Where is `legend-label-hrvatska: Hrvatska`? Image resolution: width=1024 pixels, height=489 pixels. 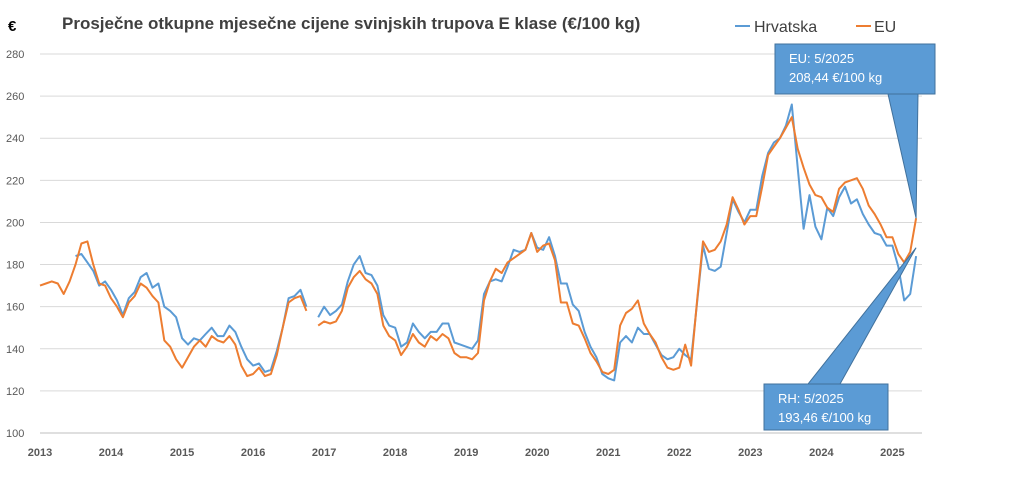 legend-label-hrvatska: Hrvatska is located at coordinates (785, 27).